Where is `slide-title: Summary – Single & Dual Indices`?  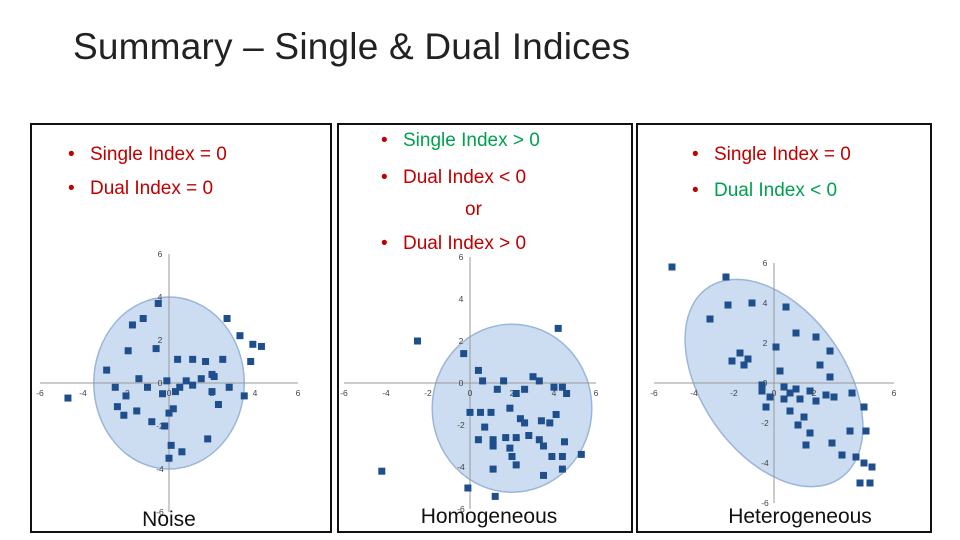
slide-title: Summary – Single & Dual Indices is located at coordinates (352, 46).